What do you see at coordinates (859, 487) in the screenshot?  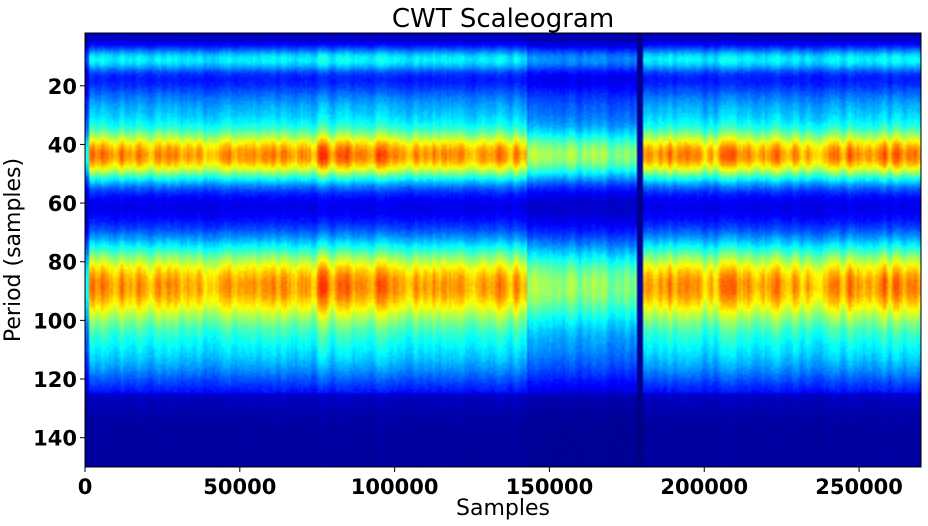 I see `x-tick-label: 250000` at bounding box center [859, 487].